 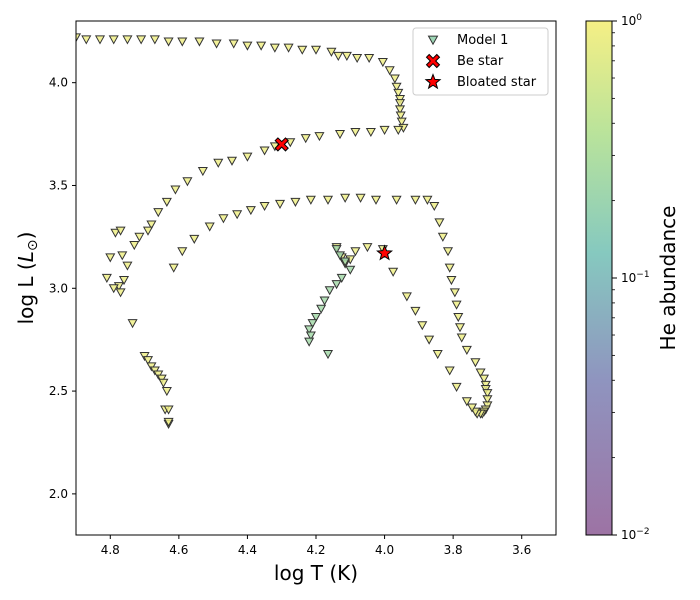 What do you see at coordinates (385, 252) in the screenshot?
I see `bloated-star-marker` at bounding box center [385, 252].